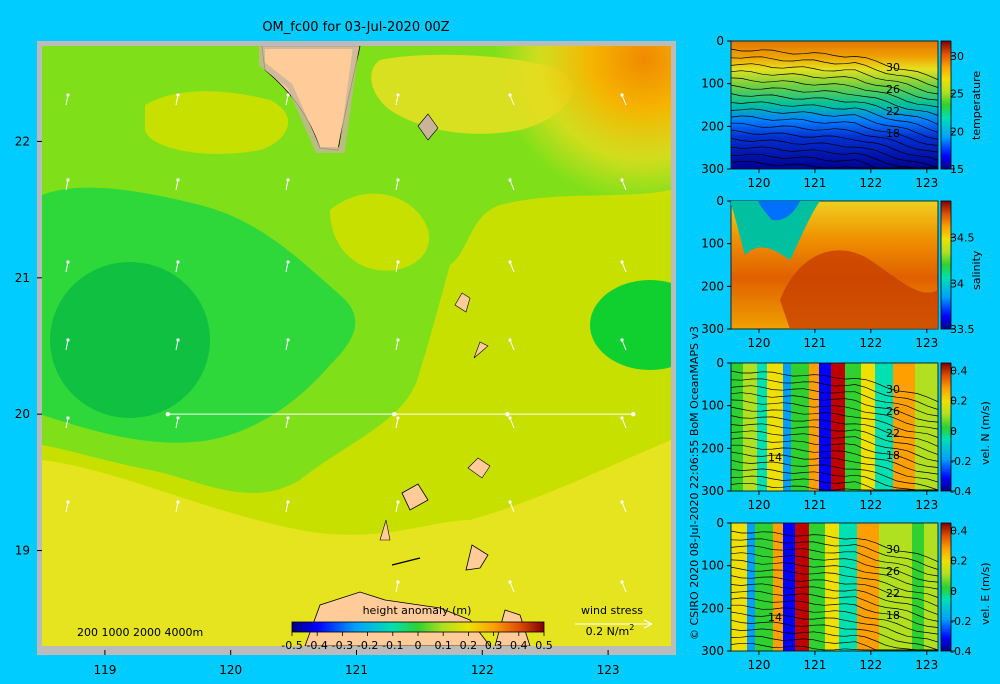 The height and width of the screenshot is (684, 1000). What do you see at coordinates (22, 551) in the screenshot?
I see `map-y-tick-label: 19` at bounding box center [22, 551].